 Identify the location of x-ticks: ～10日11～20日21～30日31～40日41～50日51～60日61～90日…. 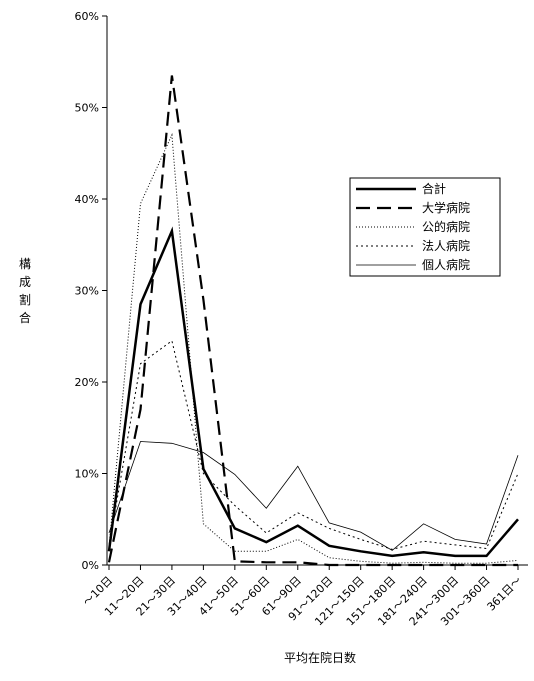
(302, 596).